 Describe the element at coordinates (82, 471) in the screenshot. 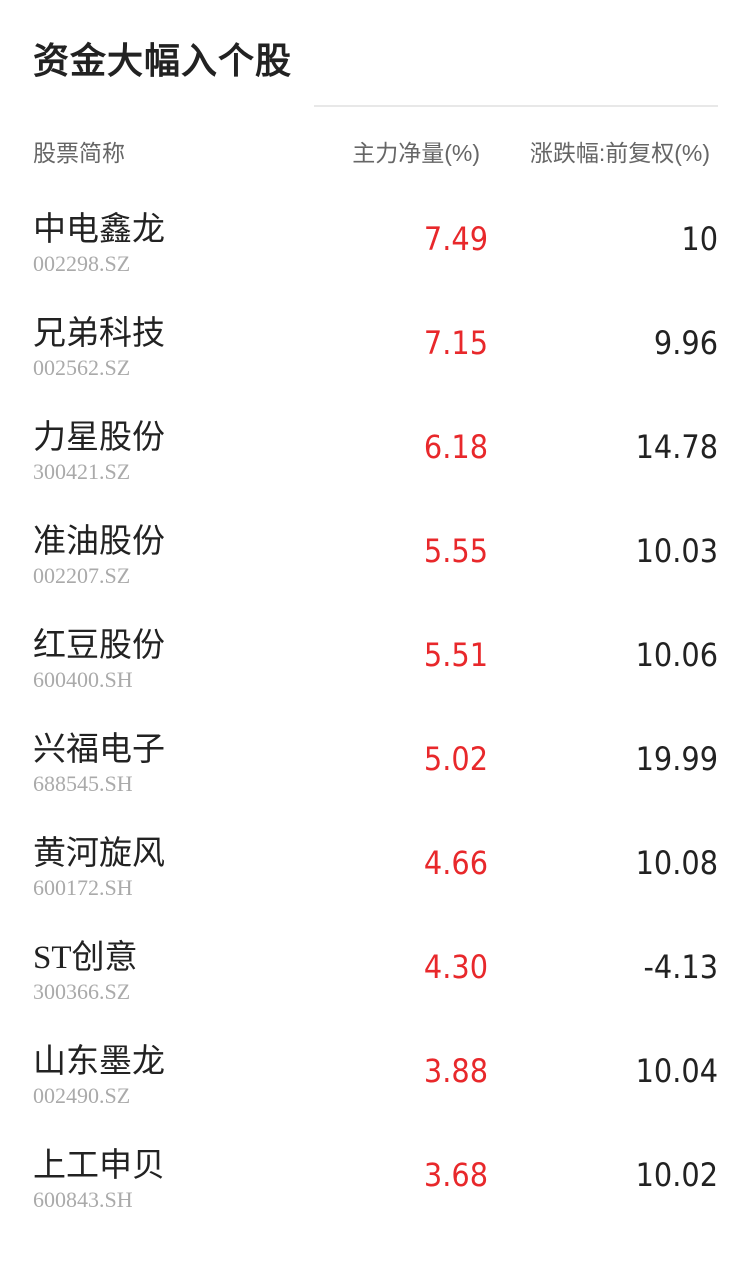

I see `stock-code: 300421.SZ` at that location.